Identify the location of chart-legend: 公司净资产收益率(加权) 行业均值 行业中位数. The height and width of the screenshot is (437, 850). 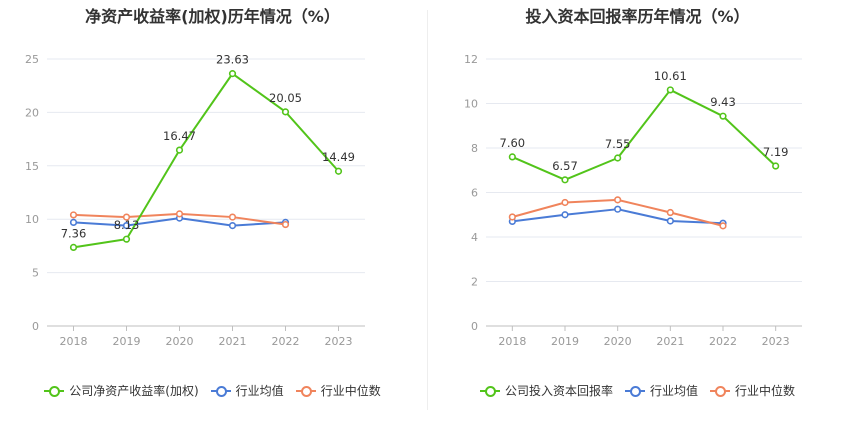
(212, 390).